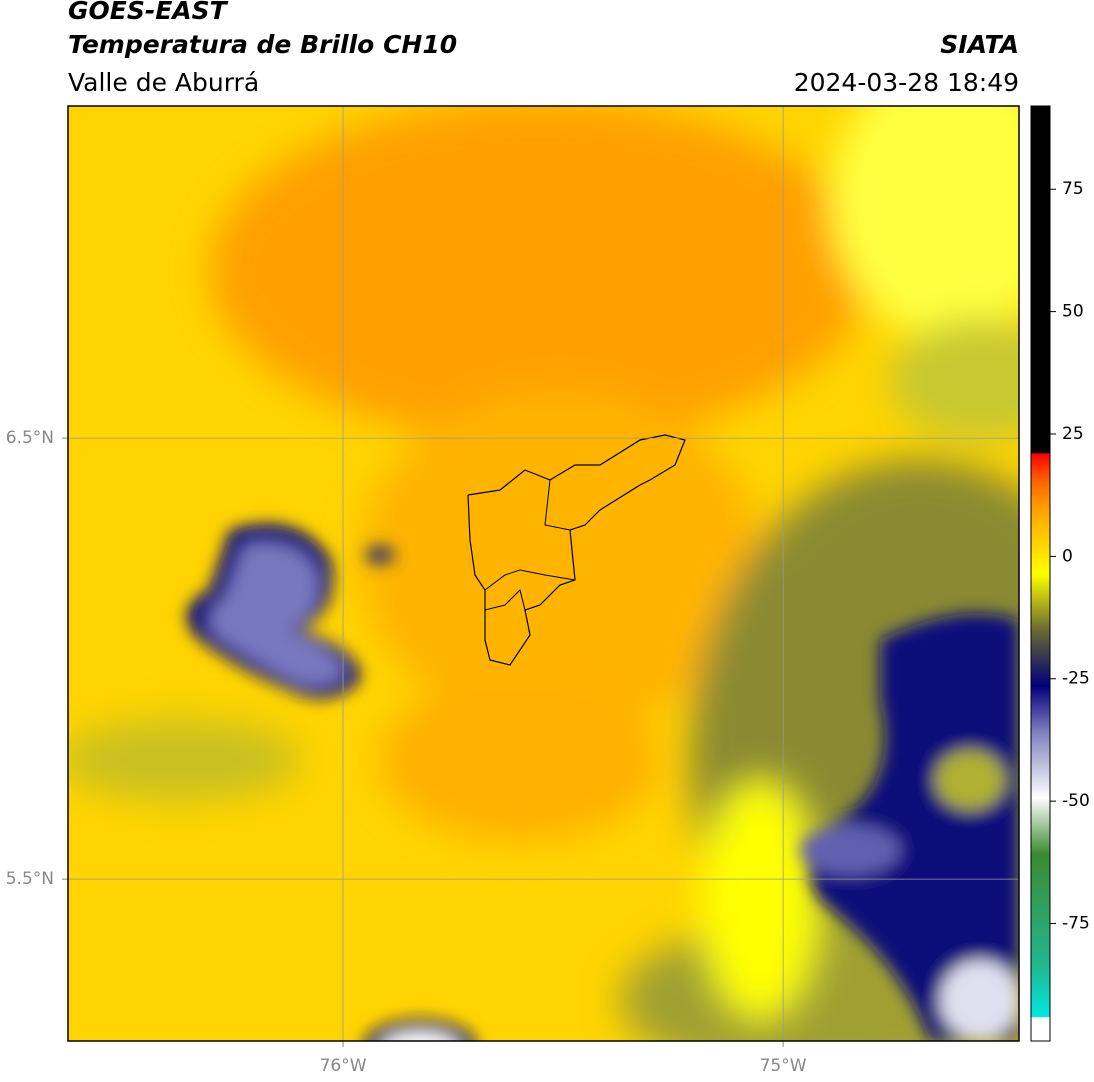 Image resolution: width=1094 pixels, height=1082 pixels. What do you see at coordinates (1073, 189) in the screenshot?
I see `colorbar-tick-label: 75` at bounding box center [1073, 189].